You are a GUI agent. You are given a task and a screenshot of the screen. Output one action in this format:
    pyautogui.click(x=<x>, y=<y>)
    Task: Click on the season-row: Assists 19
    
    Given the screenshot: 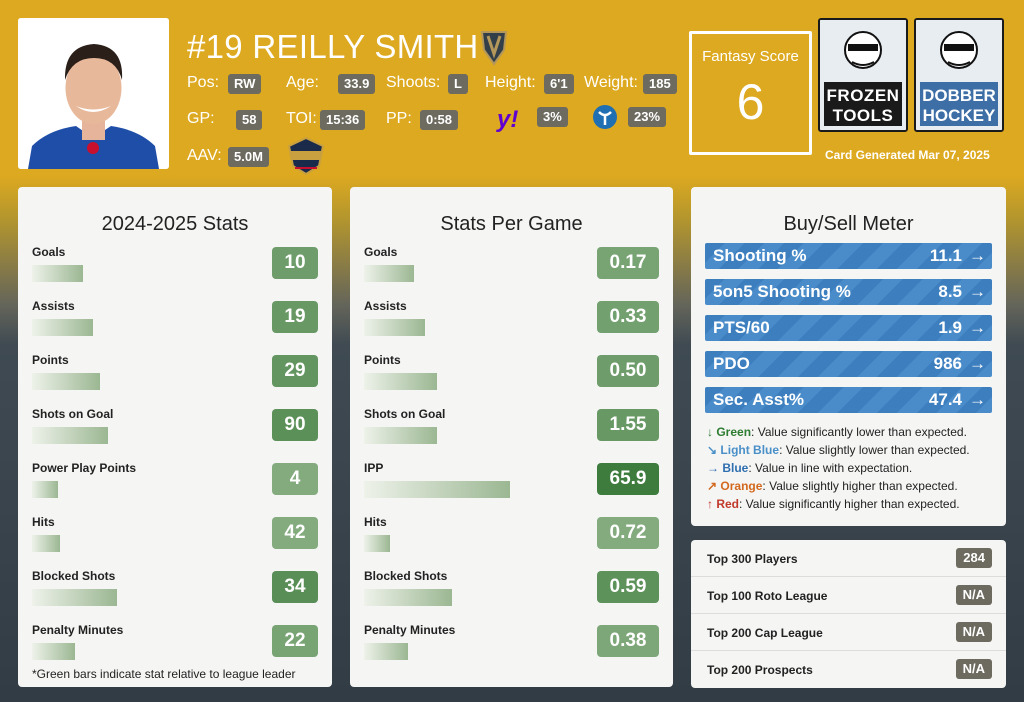 What is the action you would take?
    pyautogui.click(x=175, y=323)
    